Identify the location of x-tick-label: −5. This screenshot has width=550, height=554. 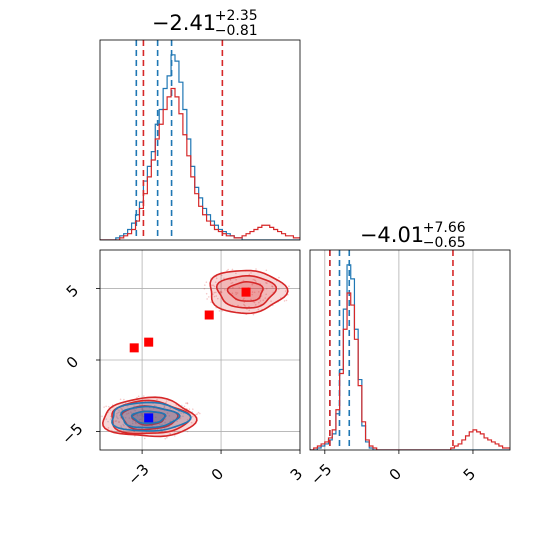
(321, 474).